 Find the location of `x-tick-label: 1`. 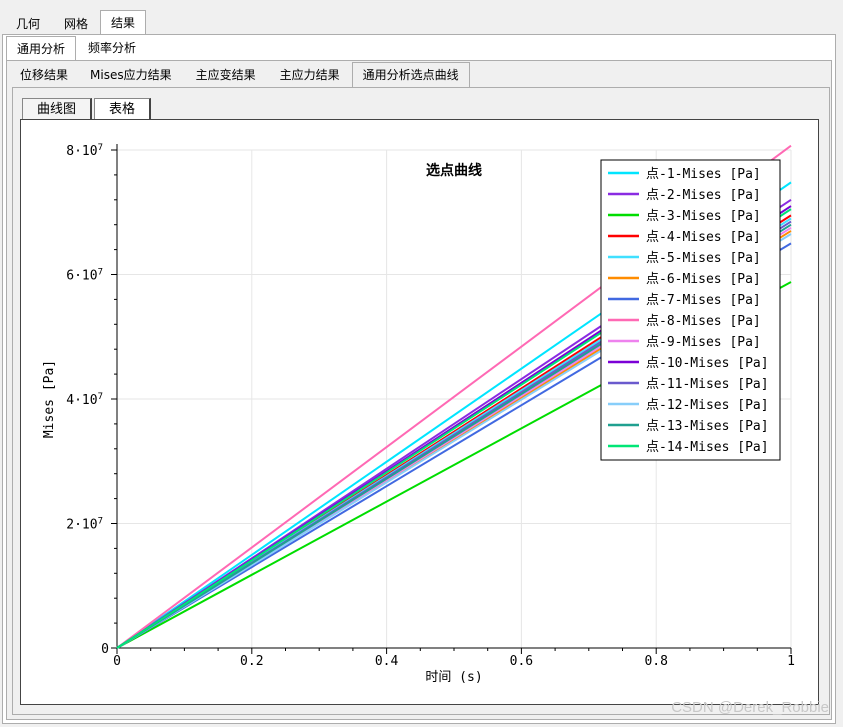

x-tick-label: 1 is located at coordinates (791, 661).